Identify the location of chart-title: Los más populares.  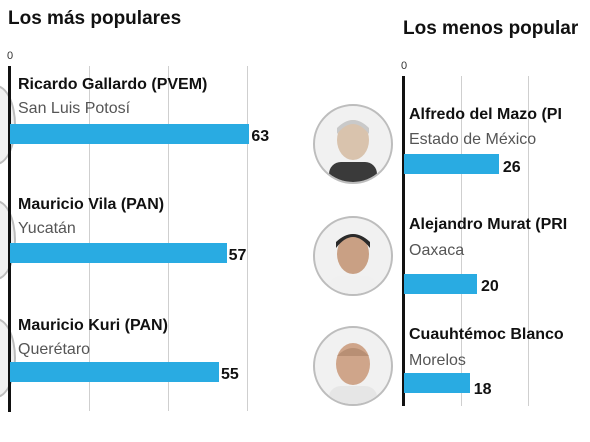
(95, 18).